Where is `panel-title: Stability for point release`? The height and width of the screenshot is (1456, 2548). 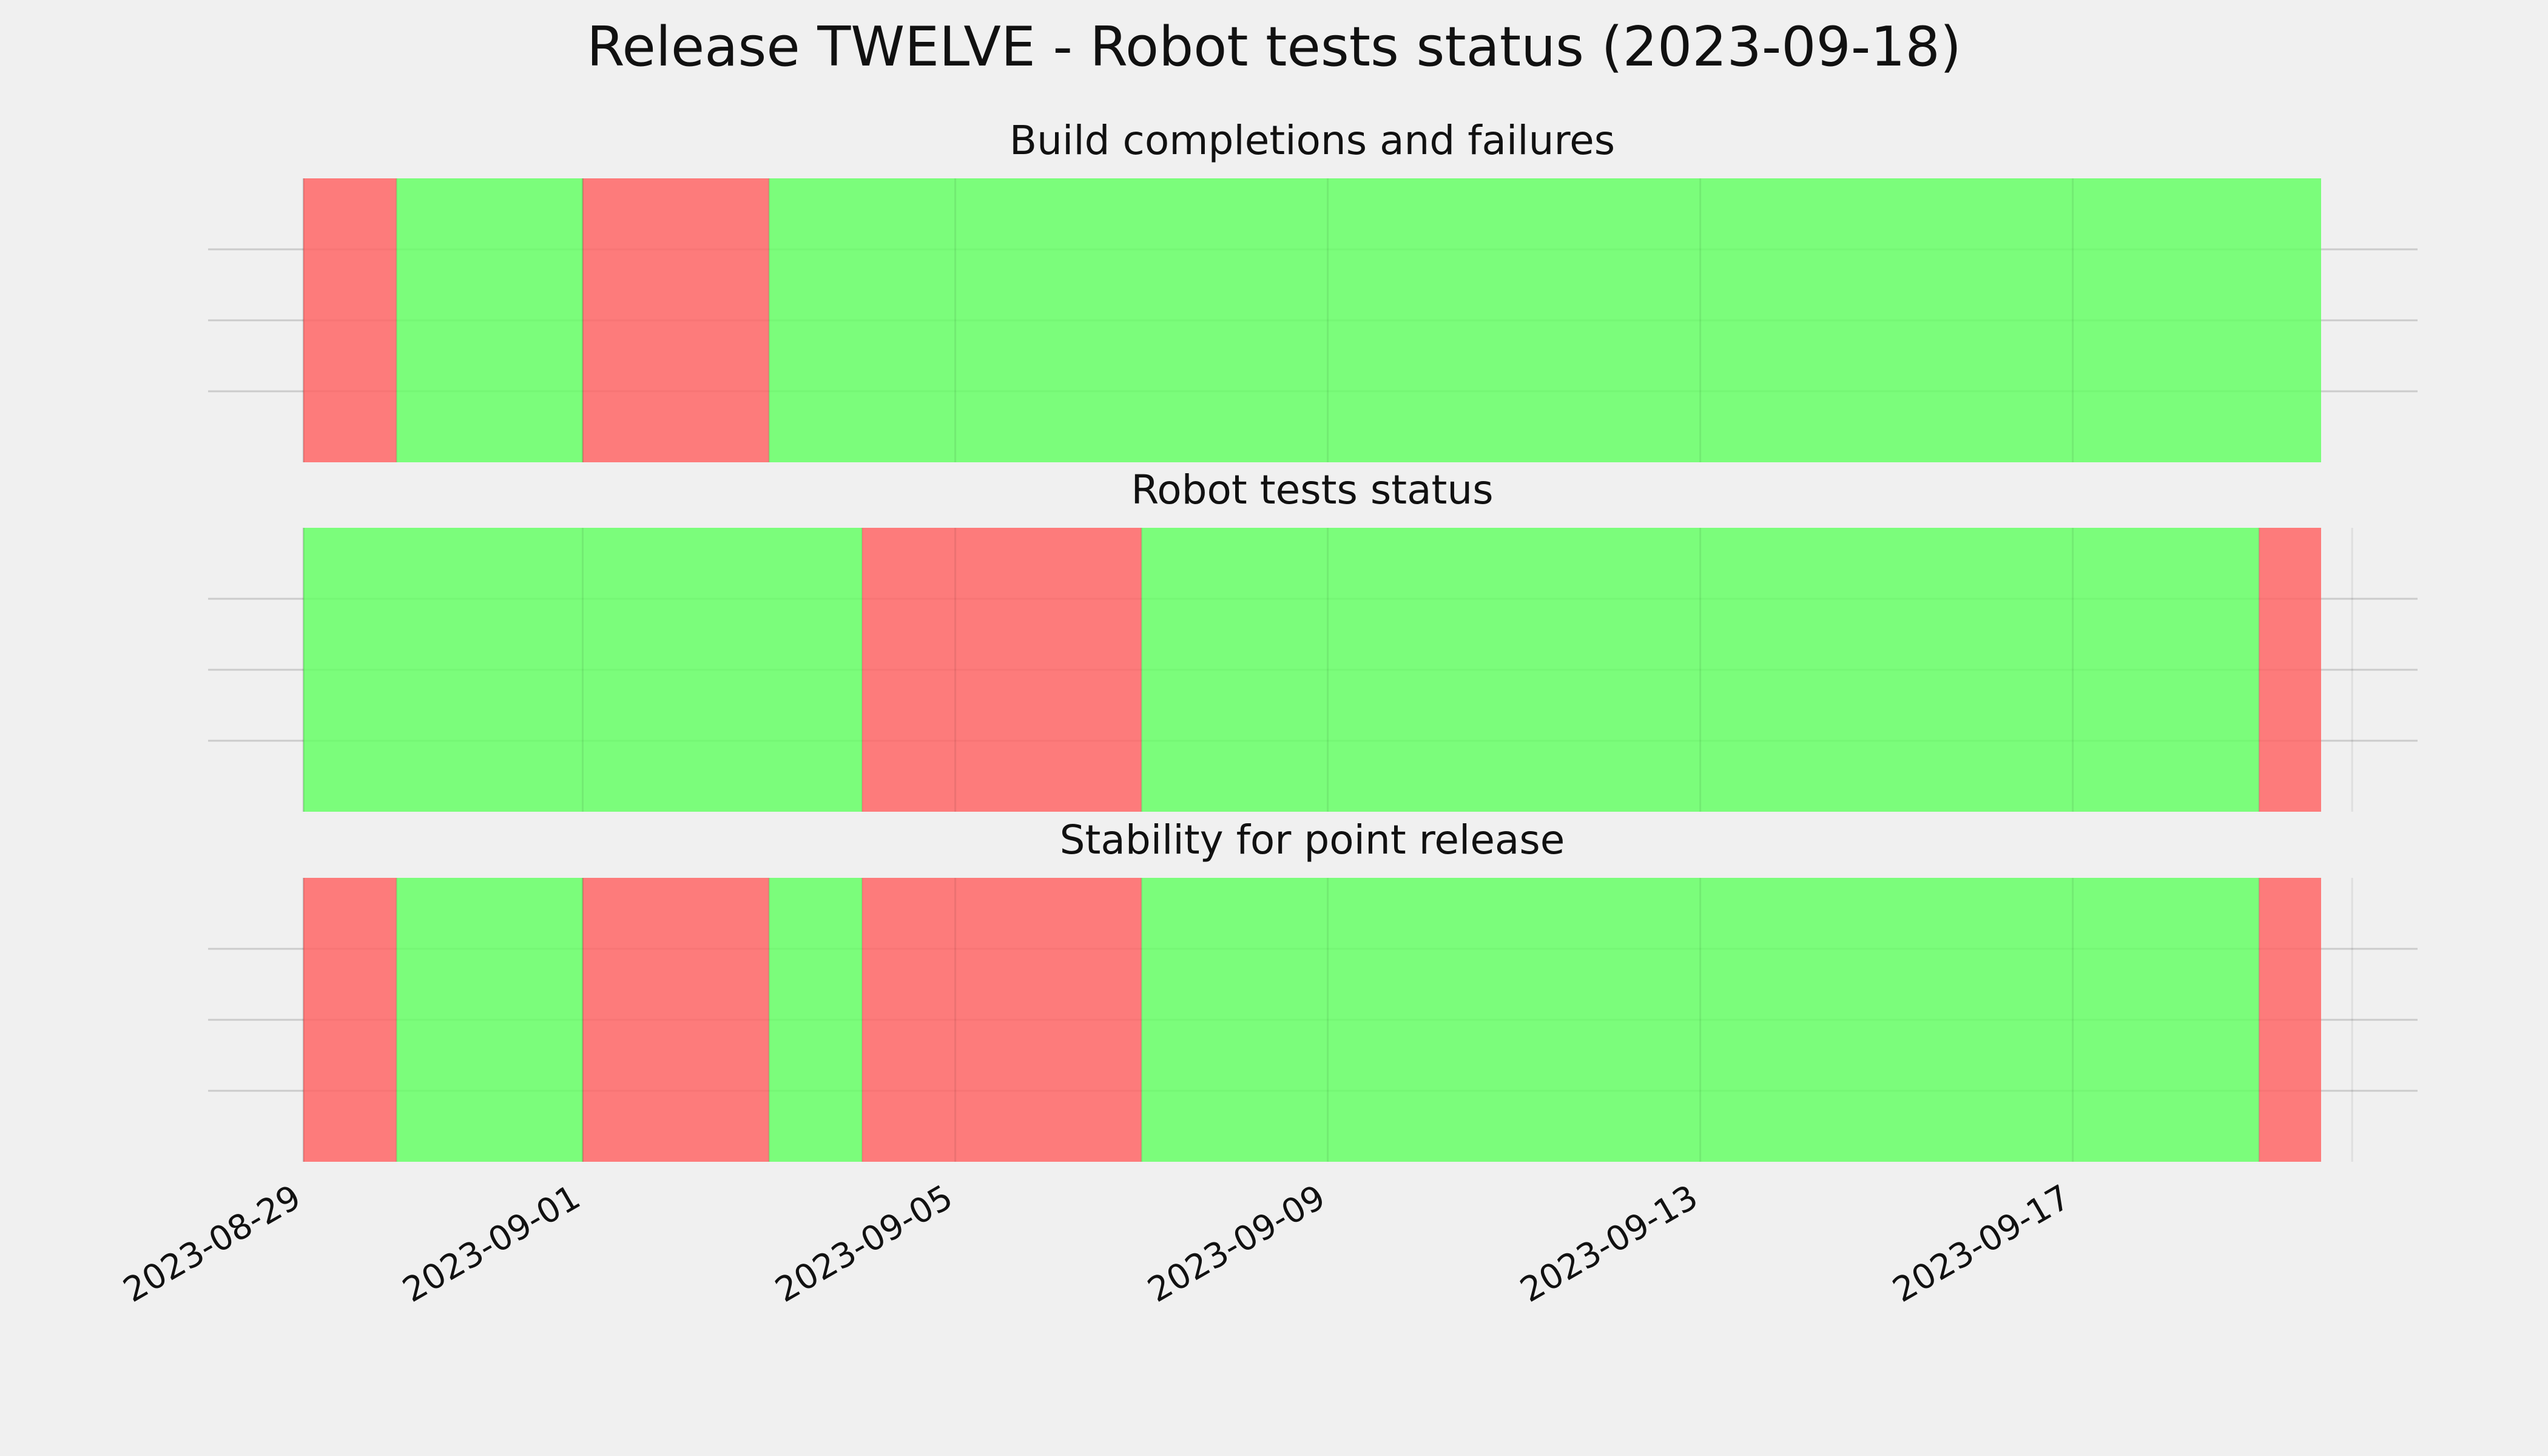
panel-title: Stability for point release is located at coordinates (1312, 840).